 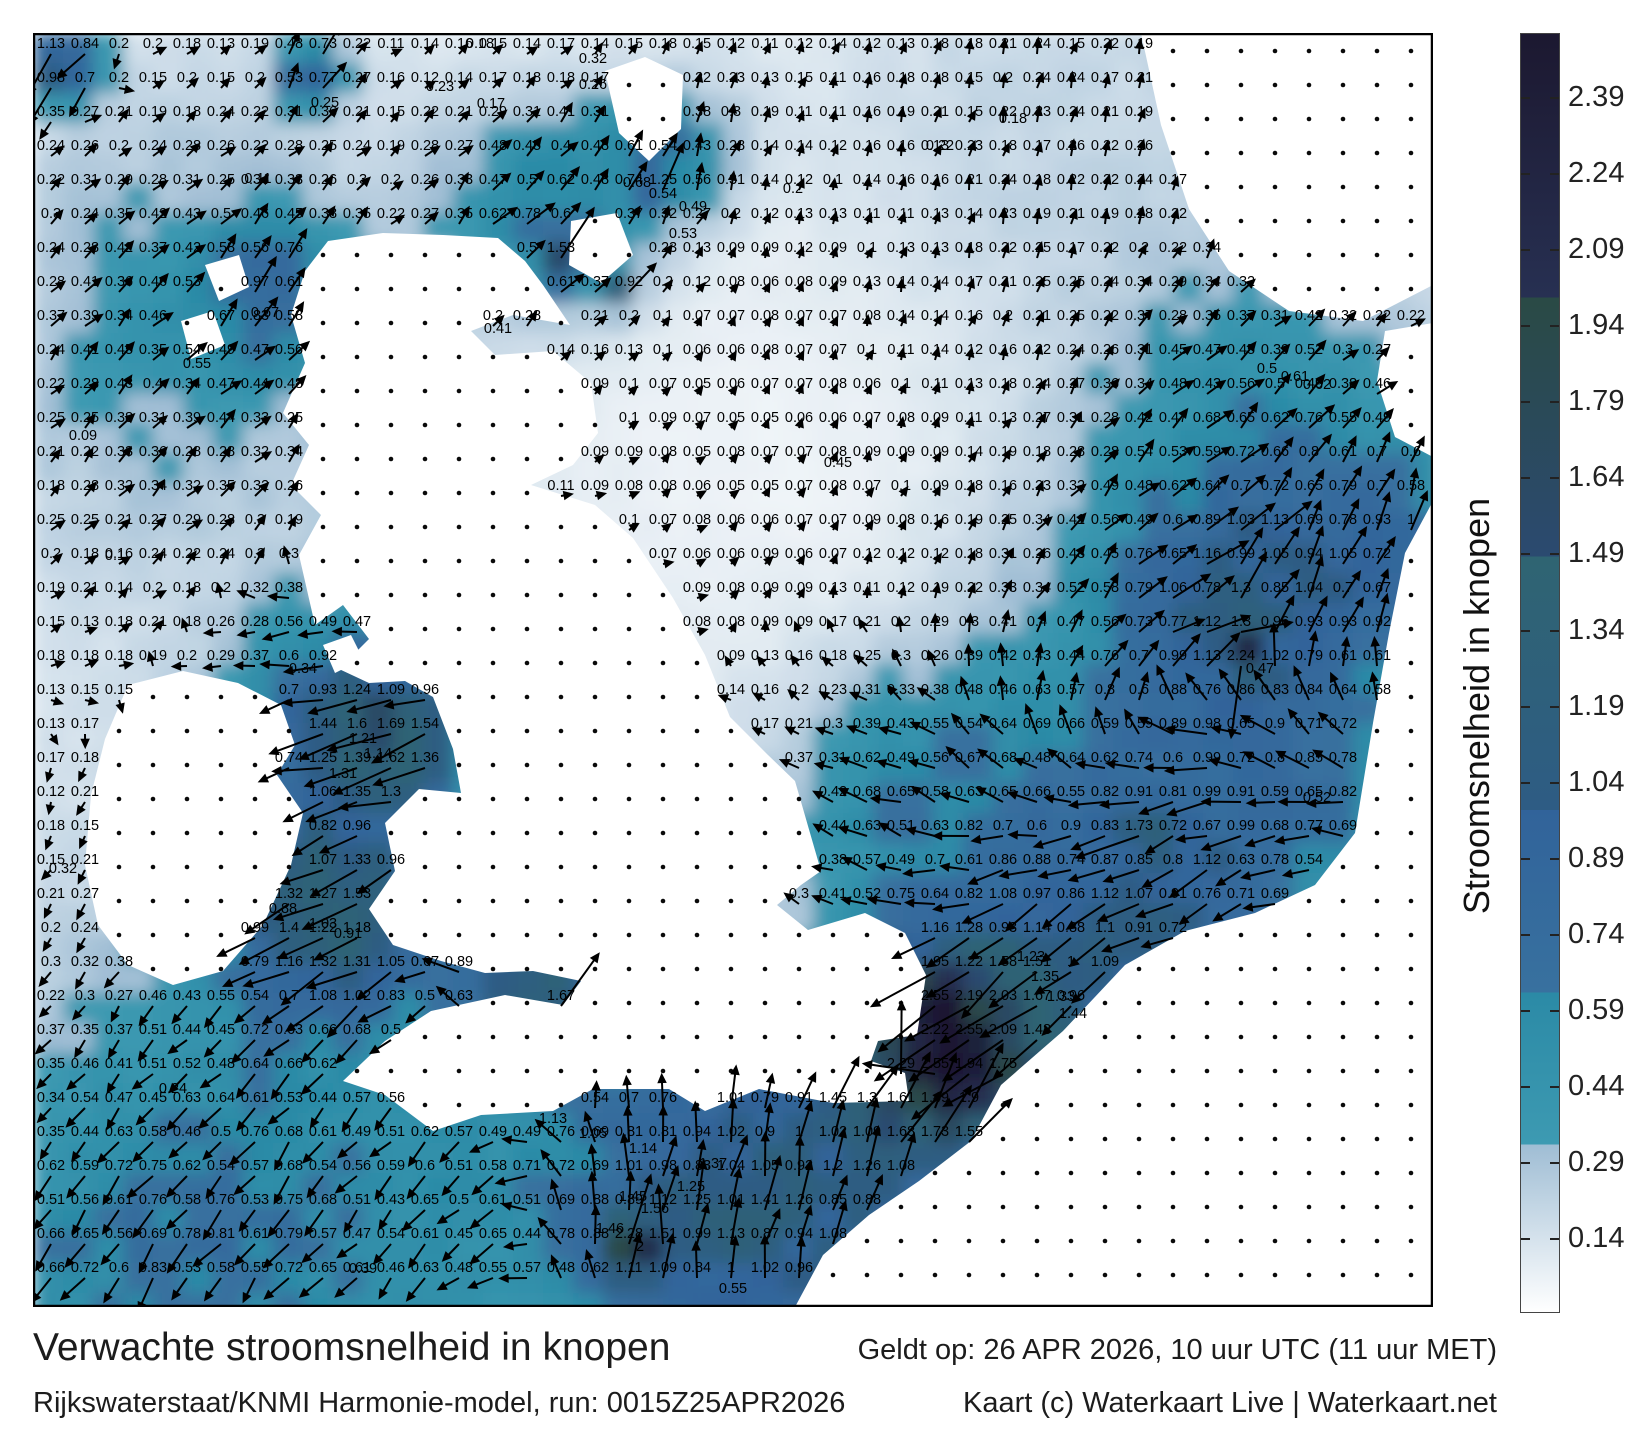 What do you see at coordinates (1105, 78) in the screenshot?
I see `svg-text: 0.17` at bounding box center [1105, 78].